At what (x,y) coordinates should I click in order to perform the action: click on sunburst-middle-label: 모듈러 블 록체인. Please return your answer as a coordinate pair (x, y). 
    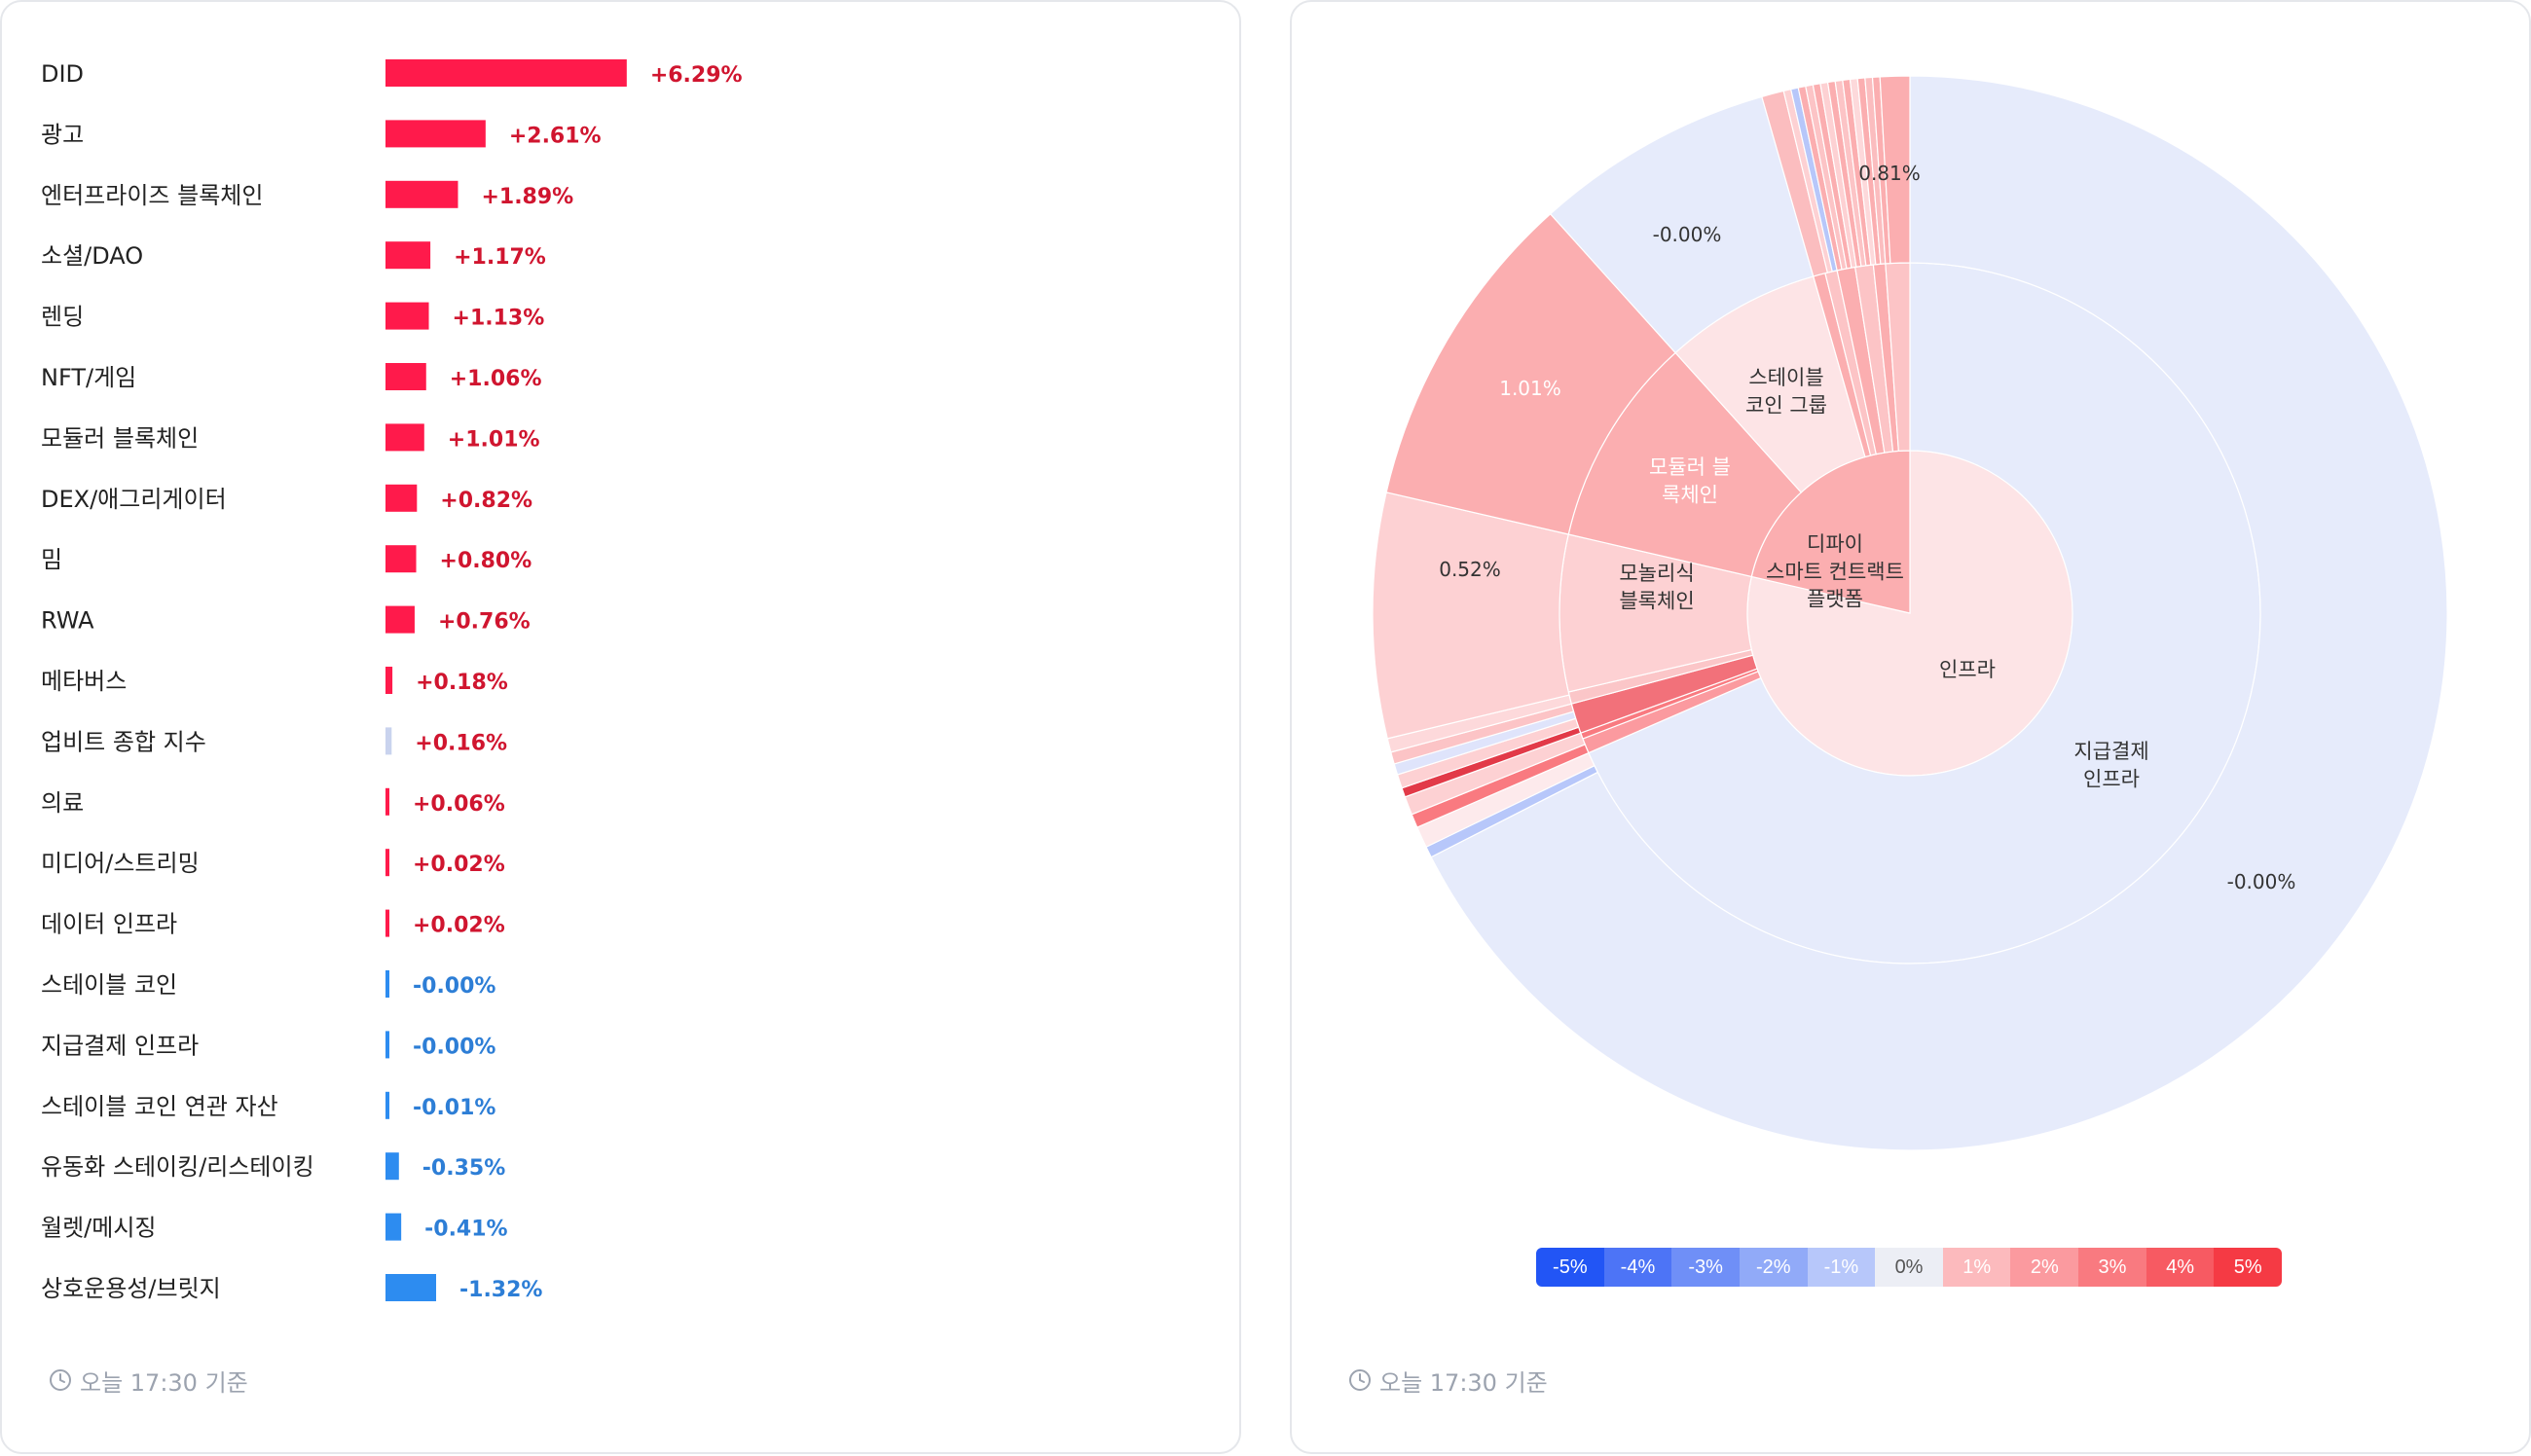
    Looking at the image, I should click on (1690, 480).